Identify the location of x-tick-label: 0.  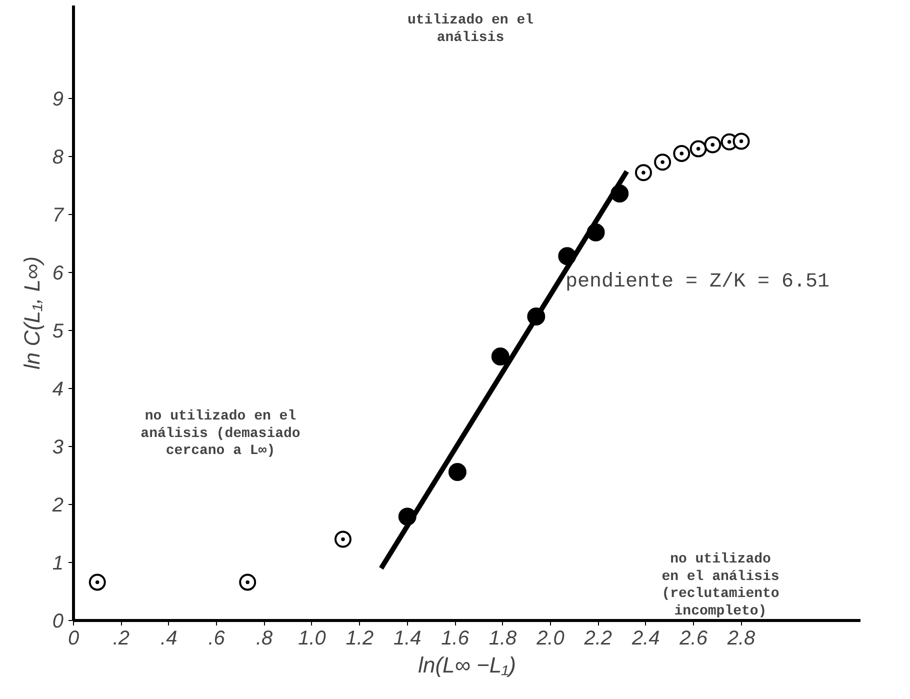
(74, 639).